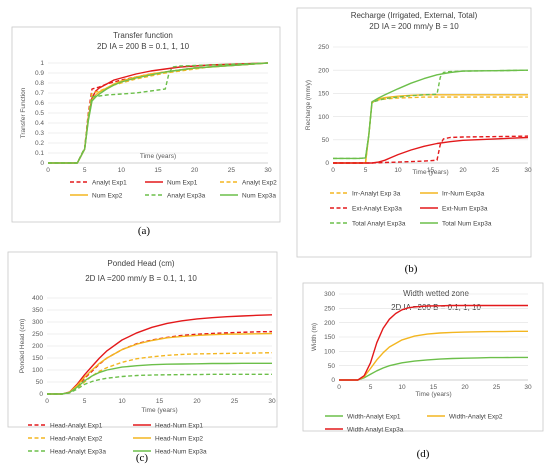 This screenshot has height=470, width=550. Describe the element at coordinates (377, 208) in the screenshot. I see `legend-label: Ext-Analyt Exp3a` at that location.